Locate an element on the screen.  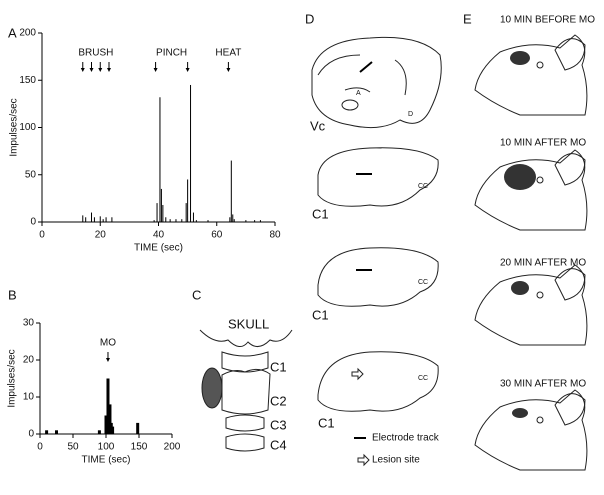
x-tick-label: 60 is located at coordinates (217, 235).